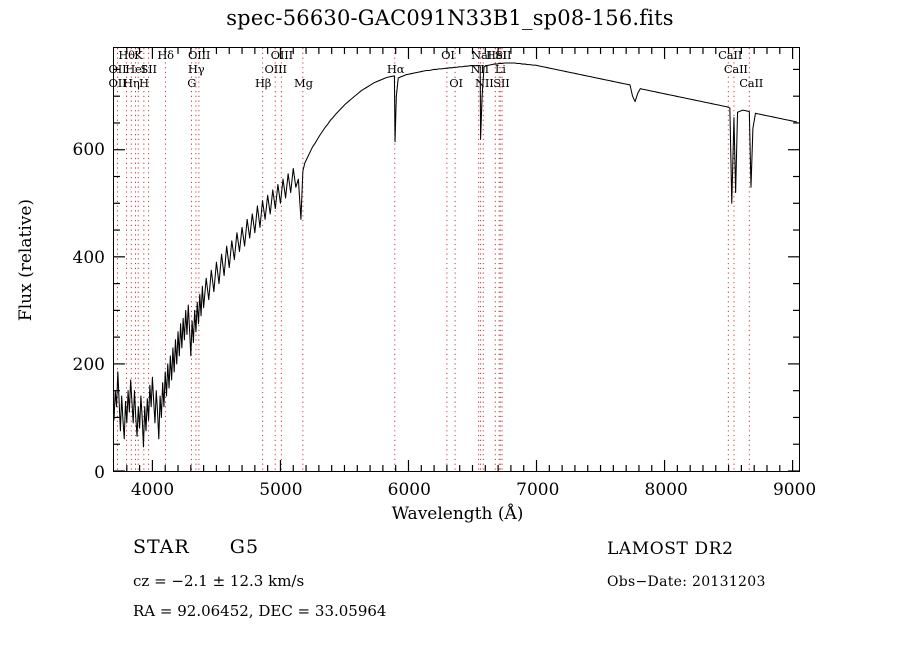  I want to click on spectral-line-label: Hγ, so click(196, 69).